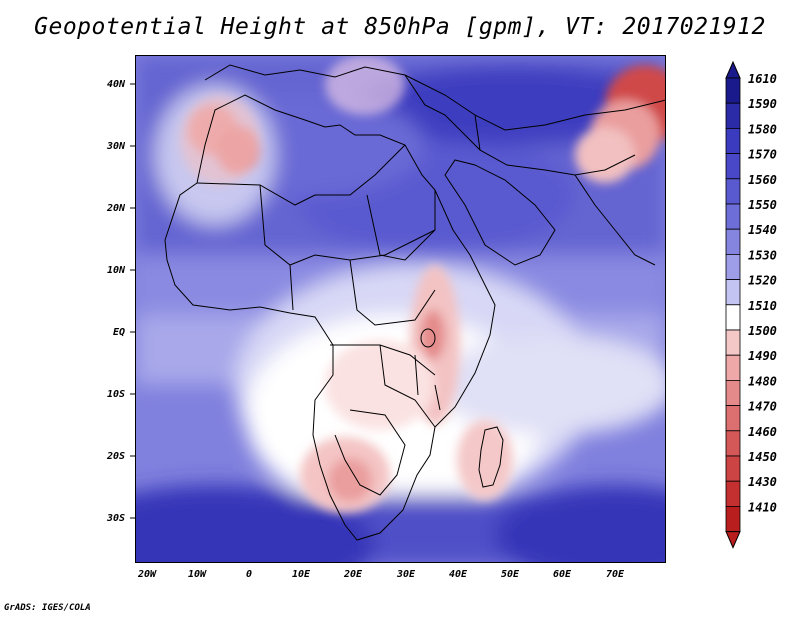 This screenshot has height=618, width=800. Describe the element at coordinates (116, 208) in the screenshot. I see `lat-label-20n: 20N` at that location.